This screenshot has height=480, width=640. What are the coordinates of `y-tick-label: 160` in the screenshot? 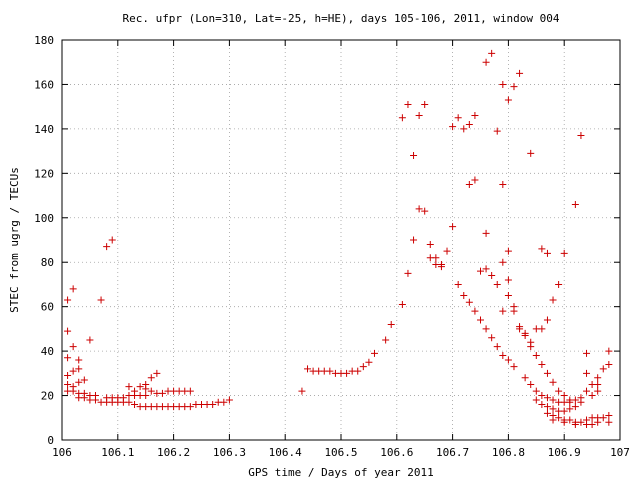 It's located at (44, 84).